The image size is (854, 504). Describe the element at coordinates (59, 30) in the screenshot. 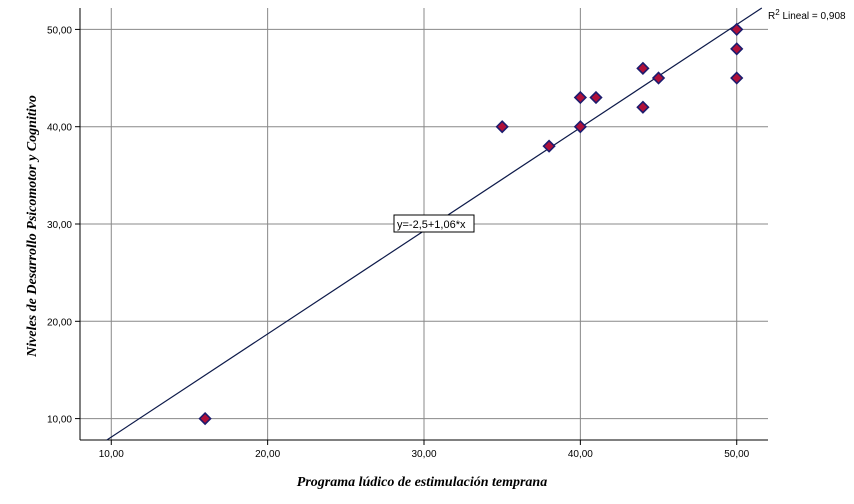

I see `y-tick-label: 50,00` at that location.